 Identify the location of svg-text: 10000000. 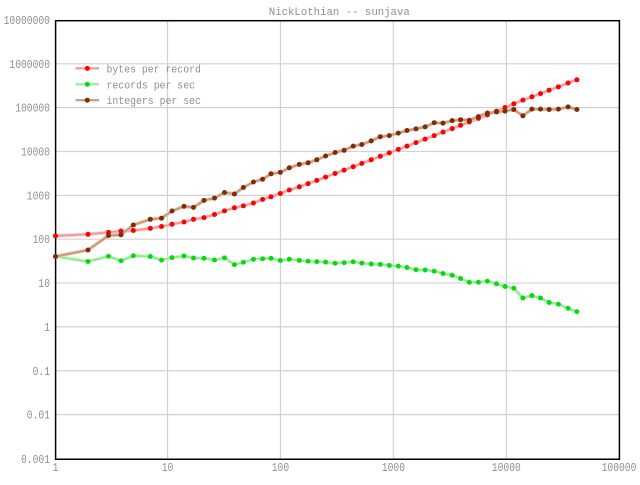
(27, 21).